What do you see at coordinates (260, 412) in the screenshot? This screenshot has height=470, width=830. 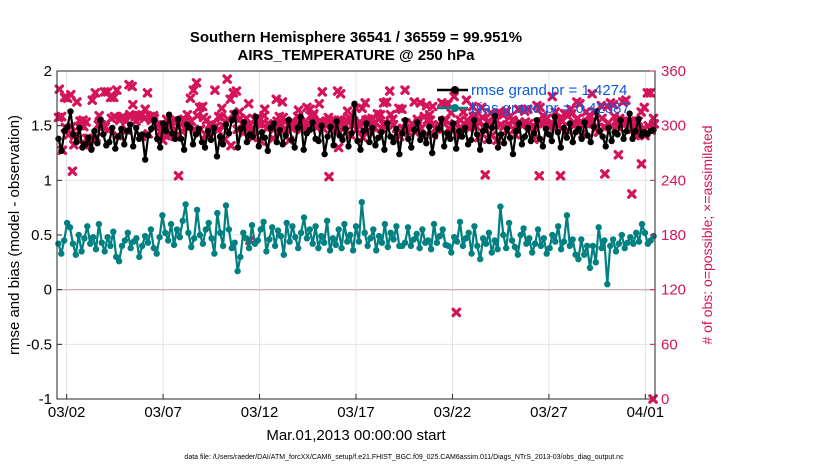 I see `x-tick-label: 03/12` at bounding box center [260, 412].